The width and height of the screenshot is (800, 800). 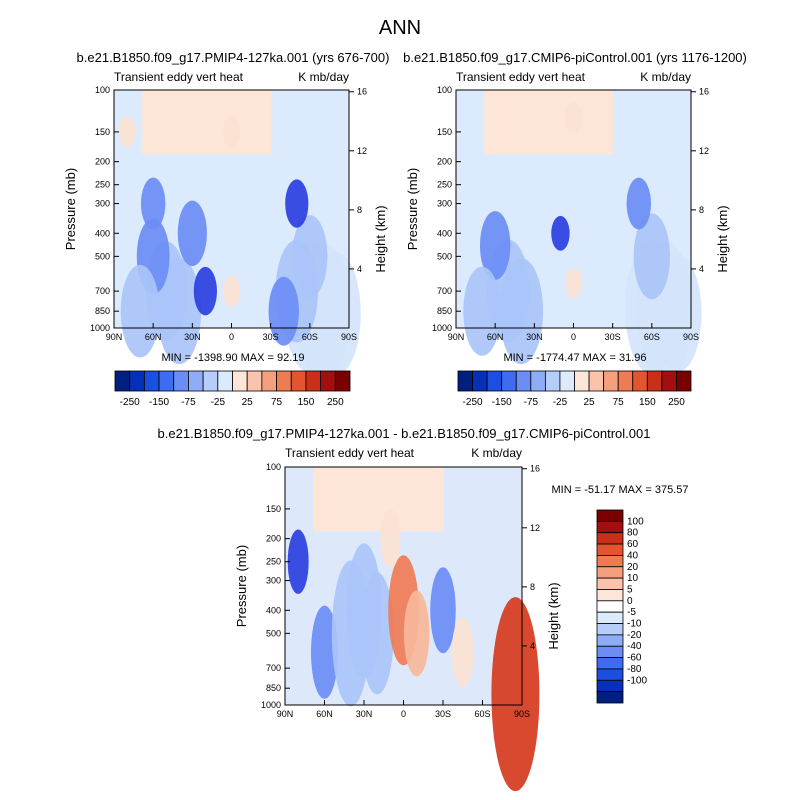 I want to click on colorbar-label: -100, so click(x=637, y=680).